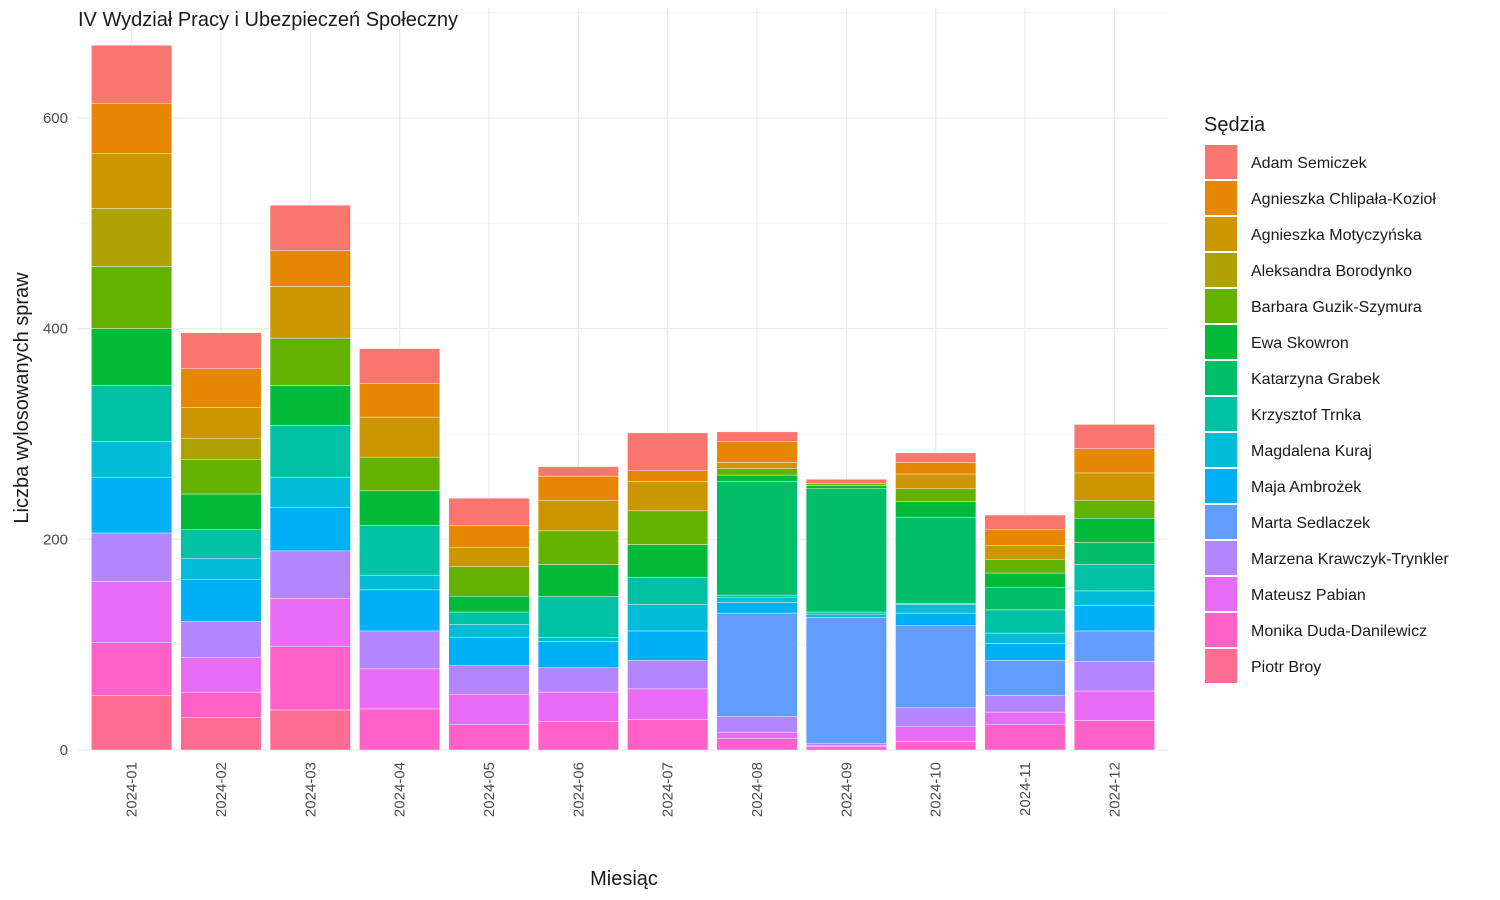 The width and height of the screenshot is (1500, 900). Describe the element at coordinates (668, 789) in the screenshot. I see `x-tick-label: 2024-07` at that location.